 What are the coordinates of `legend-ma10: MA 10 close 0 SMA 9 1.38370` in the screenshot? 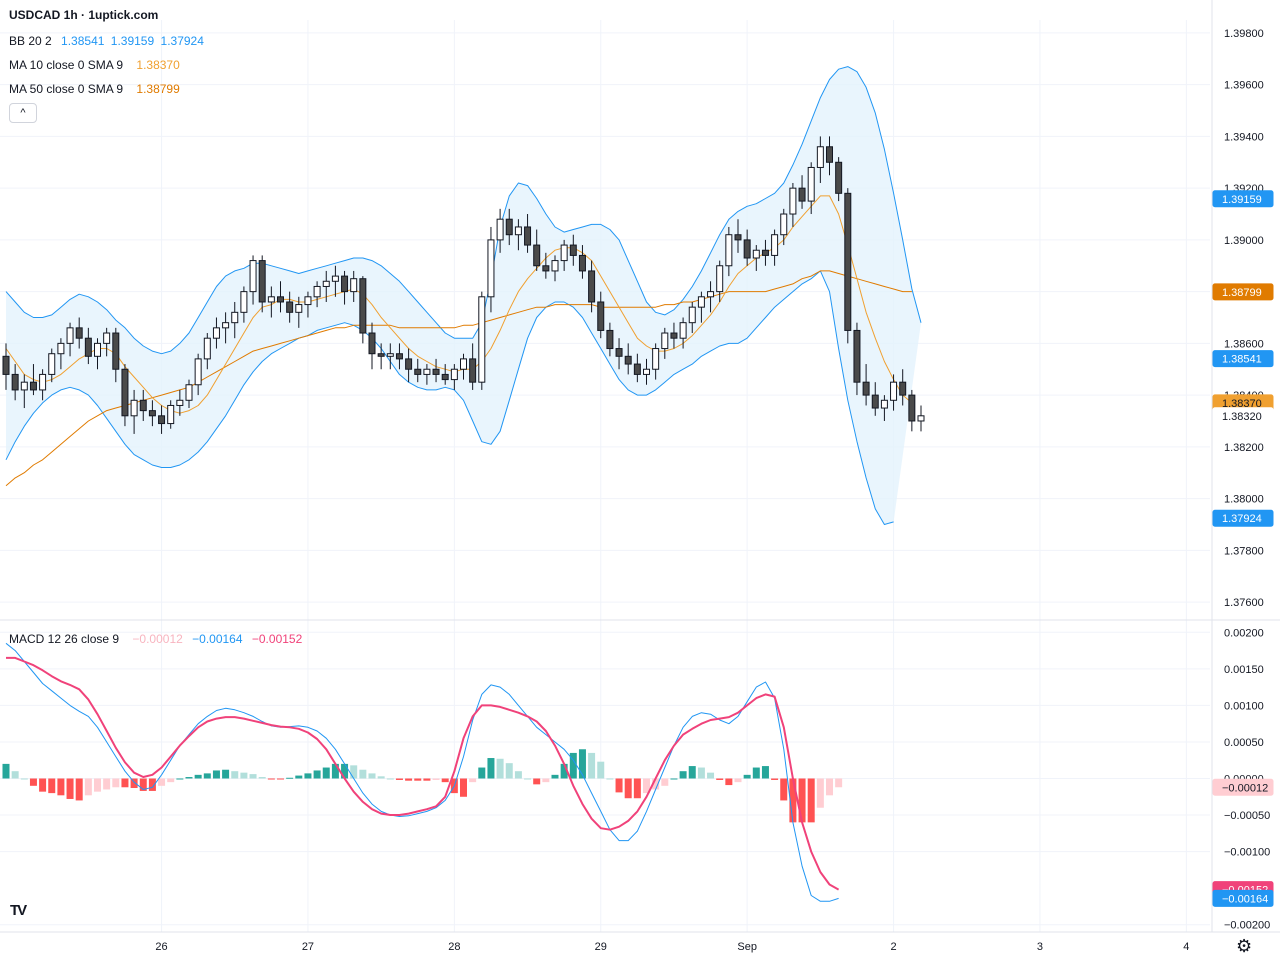 It's located at (94, 65).